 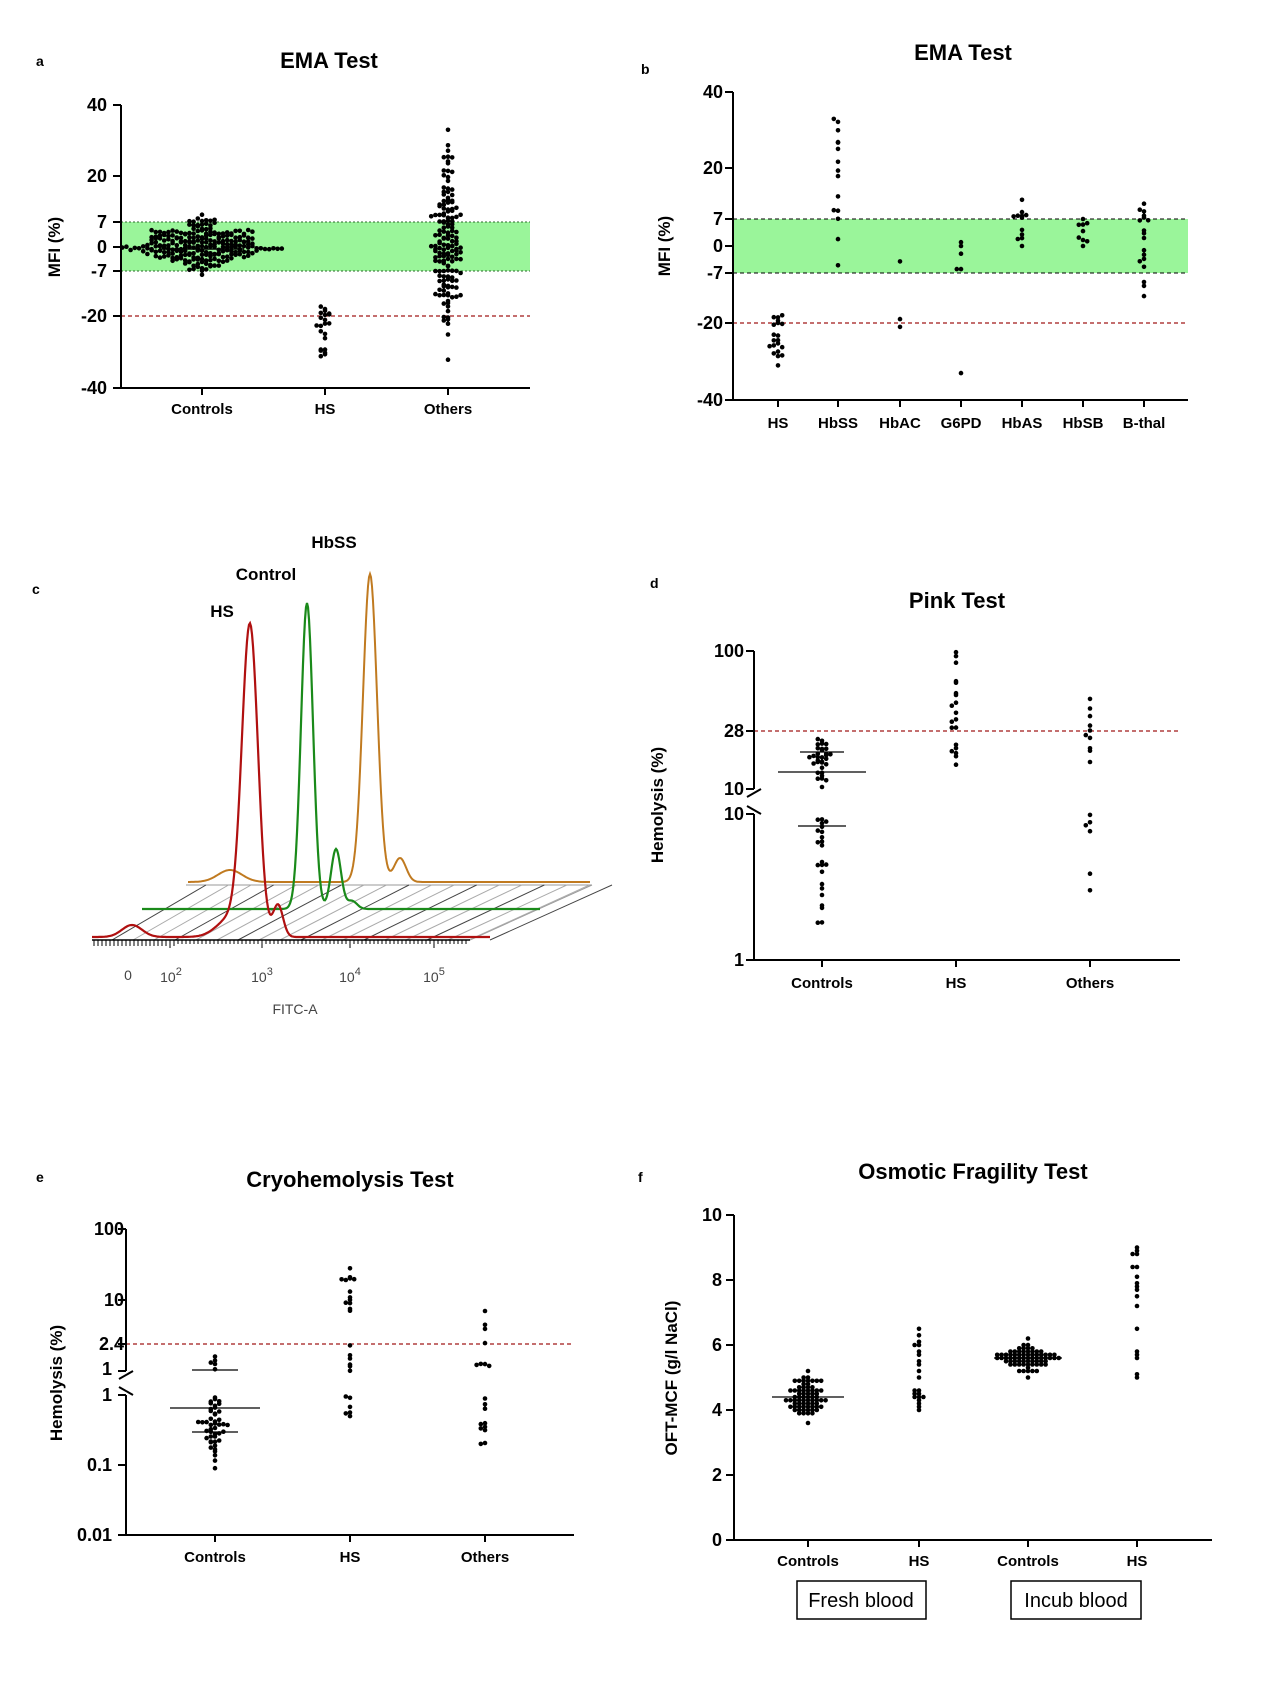 What do you see at coordinates (657, 805) in the screenshot?
I see `y-axis-label: Hemolysis (%)` at bounding box center [657, 805].